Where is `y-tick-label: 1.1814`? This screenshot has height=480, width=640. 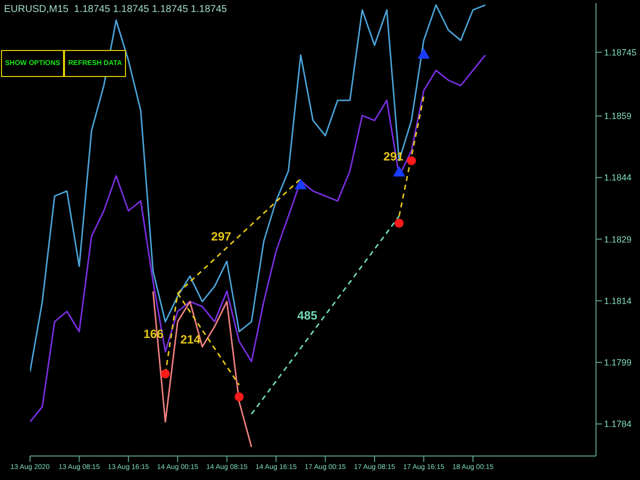 y-tick-label: 1.1814 is located at coordinates (618, 301).